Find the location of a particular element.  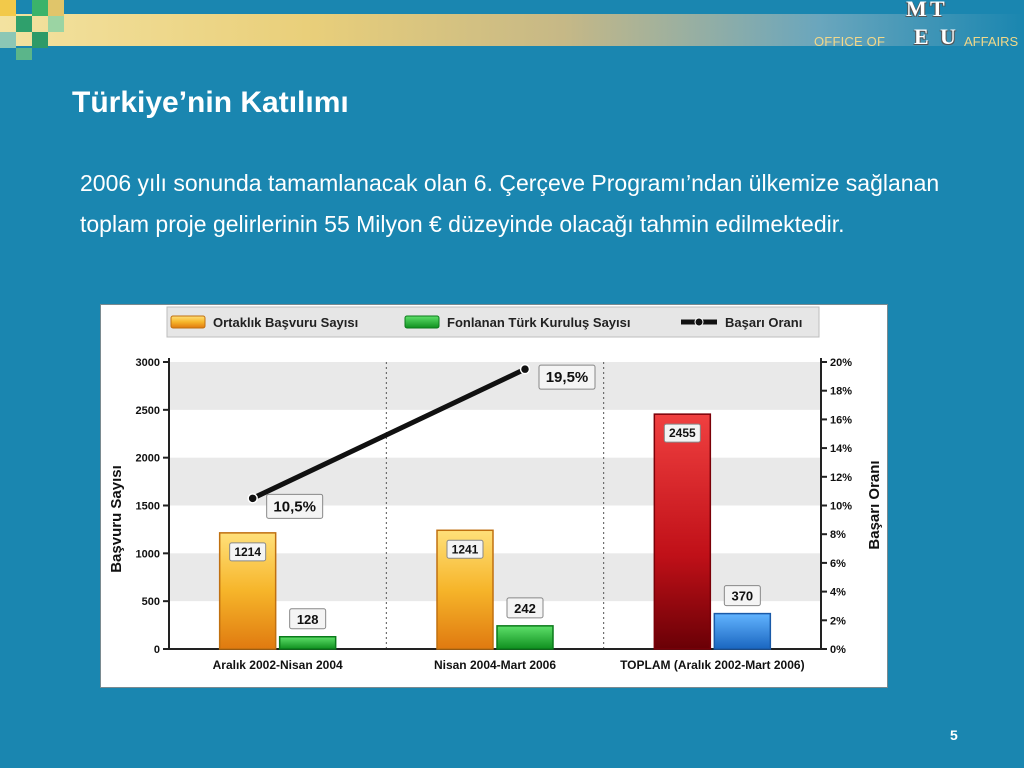

x-category-label: Nisan 2004-Mart 2006 is located at coordinates (495, 665).